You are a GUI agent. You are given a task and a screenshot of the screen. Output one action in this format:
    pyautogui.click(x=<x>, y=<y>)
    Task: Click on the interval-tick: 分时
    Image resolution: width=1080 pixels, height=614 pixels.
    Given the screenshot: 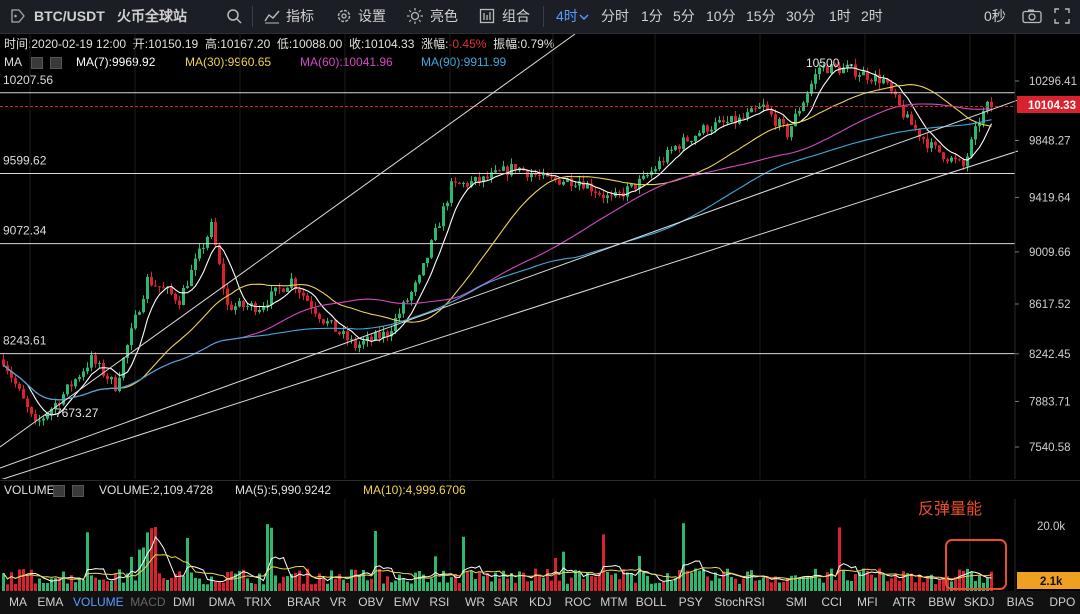 What is the action you would take?
    pyautogui.click(x=615, y=16)
    